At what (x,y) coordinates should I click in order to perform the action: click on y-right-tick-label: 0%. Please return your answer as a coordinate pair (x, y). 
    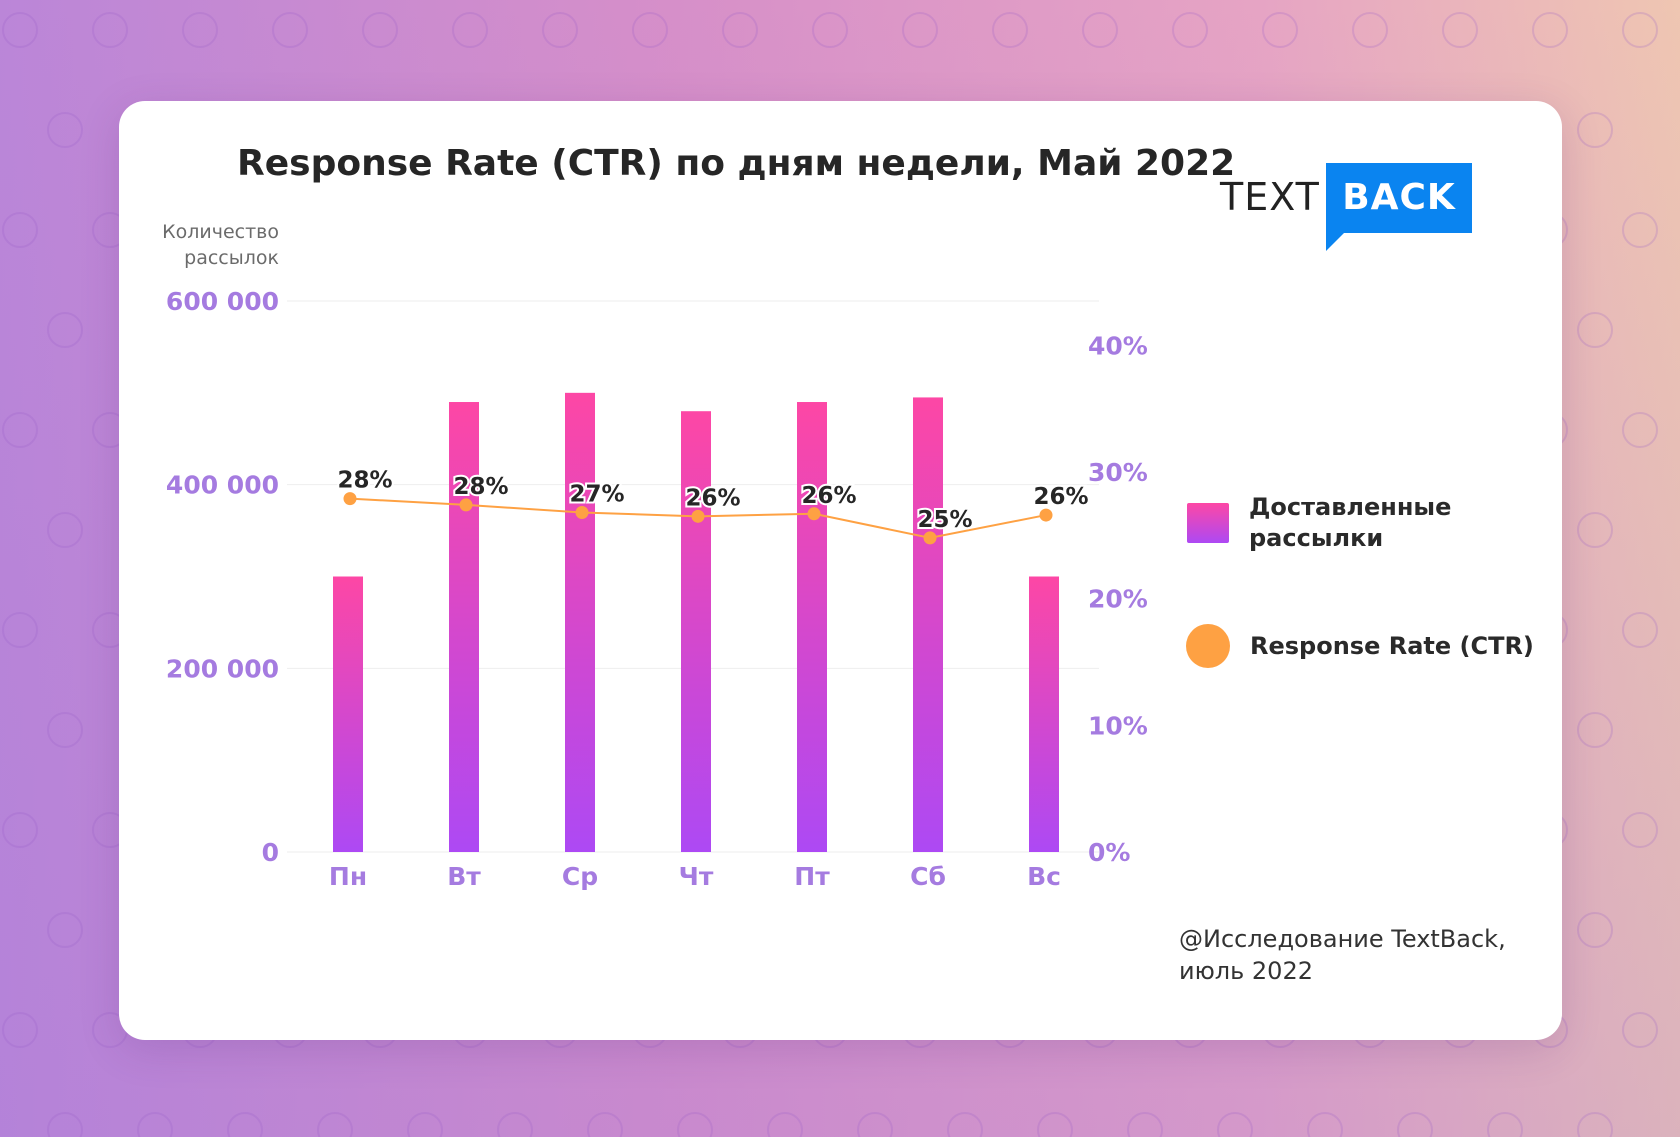
    Looking at the image, I should click on (1109, 852).